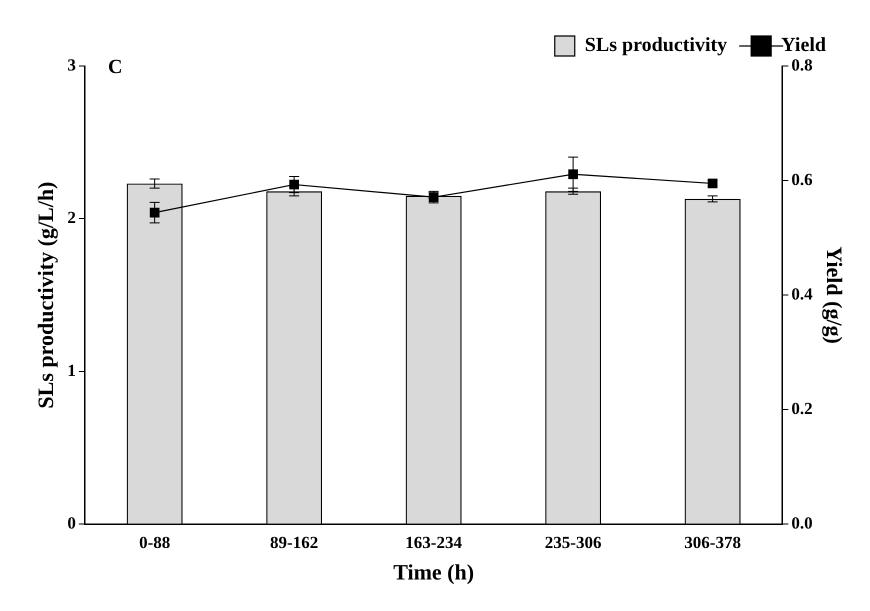 Image resolution: width=870 pixels, height=611 pixels. What do you see at coordinates (433, 571) in the screenshot?
I see `x-axis-title: Time (h)` at bounding box center [433, 571].